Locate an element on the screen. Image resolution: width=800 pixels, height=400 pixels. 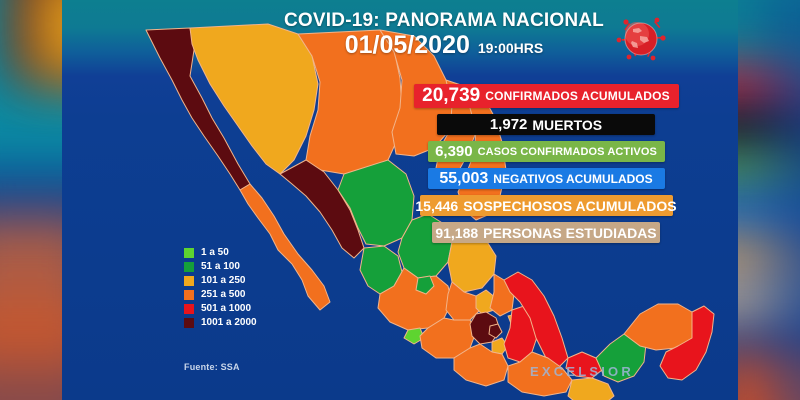
stat-value: 15,446 is located at coordinates (437, 205).